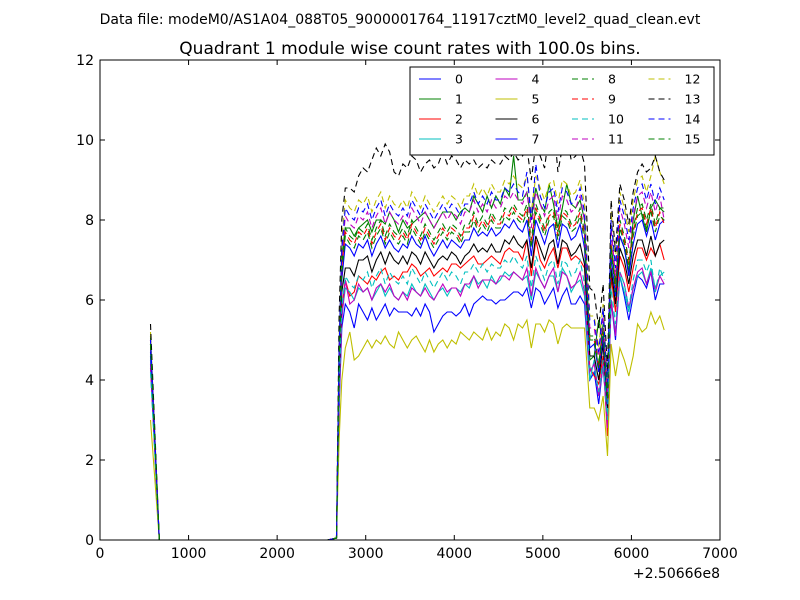 This screenshot has height=600, width=800. I want to click on y-tick-label: 6, so click(89, 301).